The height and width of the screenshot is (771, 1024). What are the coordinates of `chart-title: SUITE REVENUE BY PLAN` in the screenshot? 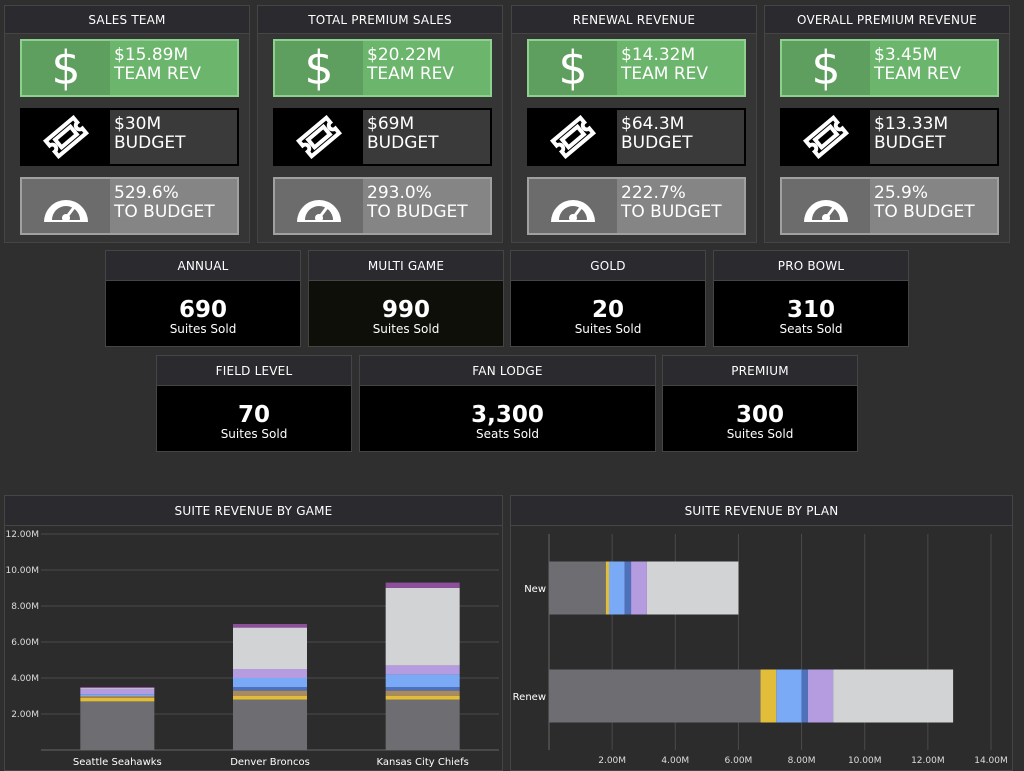 It's located at (761, 511).